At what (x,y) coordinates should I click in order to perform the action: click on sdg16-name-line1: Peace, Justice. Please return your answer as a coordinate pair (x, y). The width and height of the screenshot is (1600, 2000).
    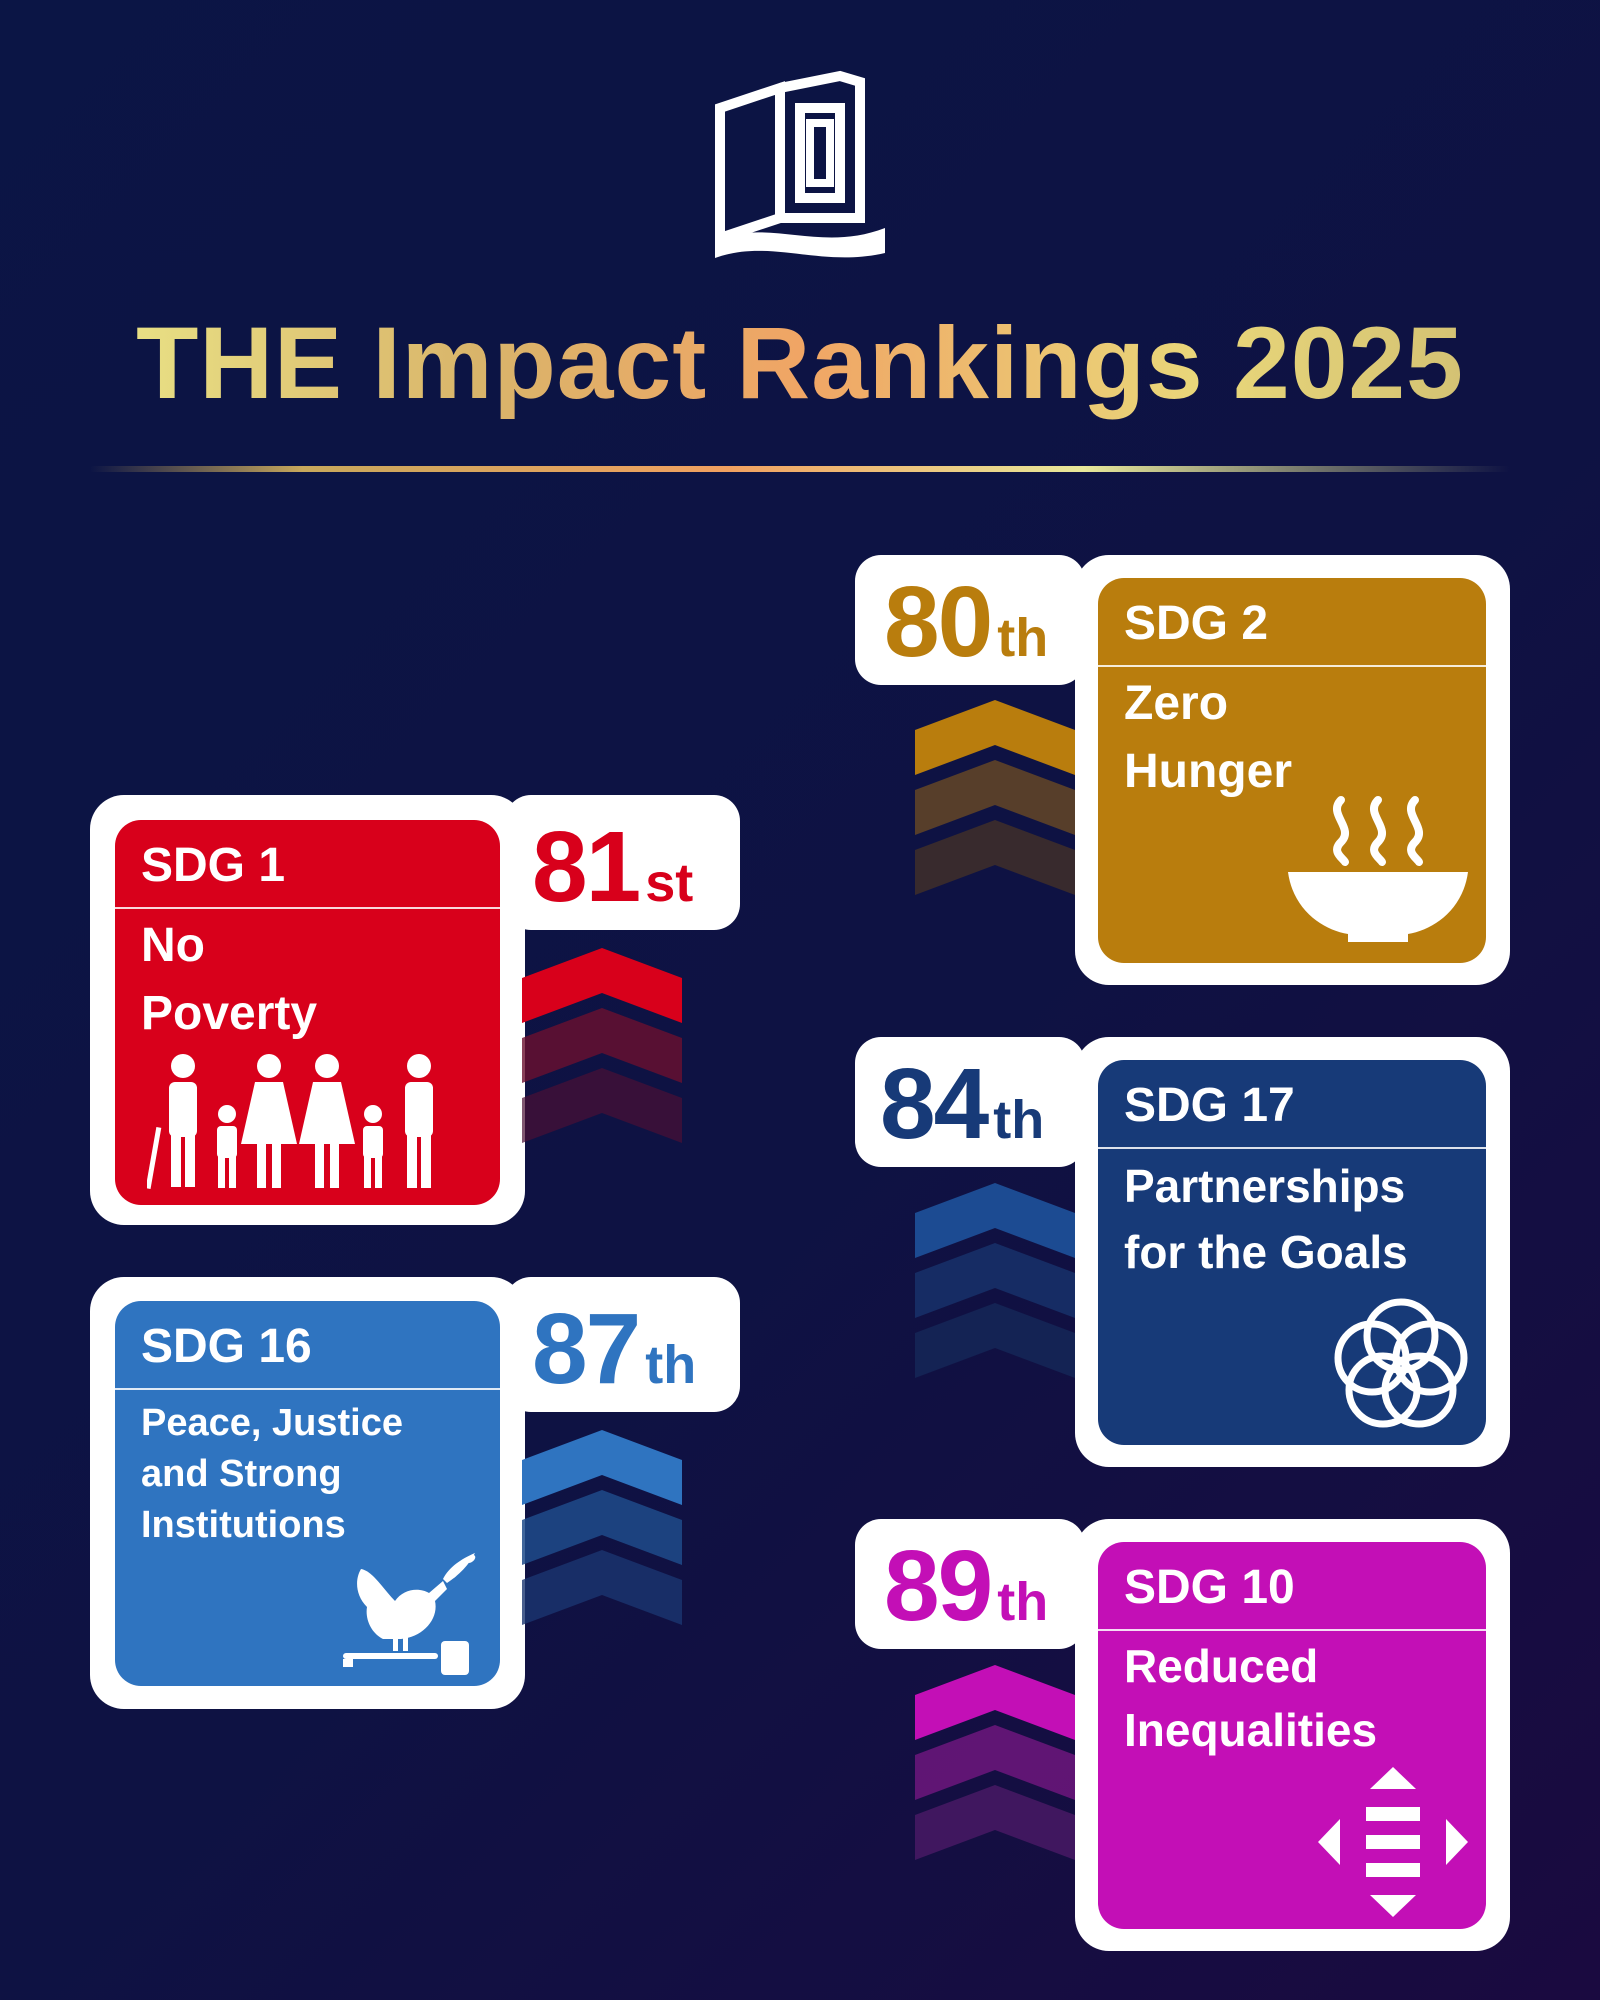
    Looking at the image, I should click on (272, 1423).